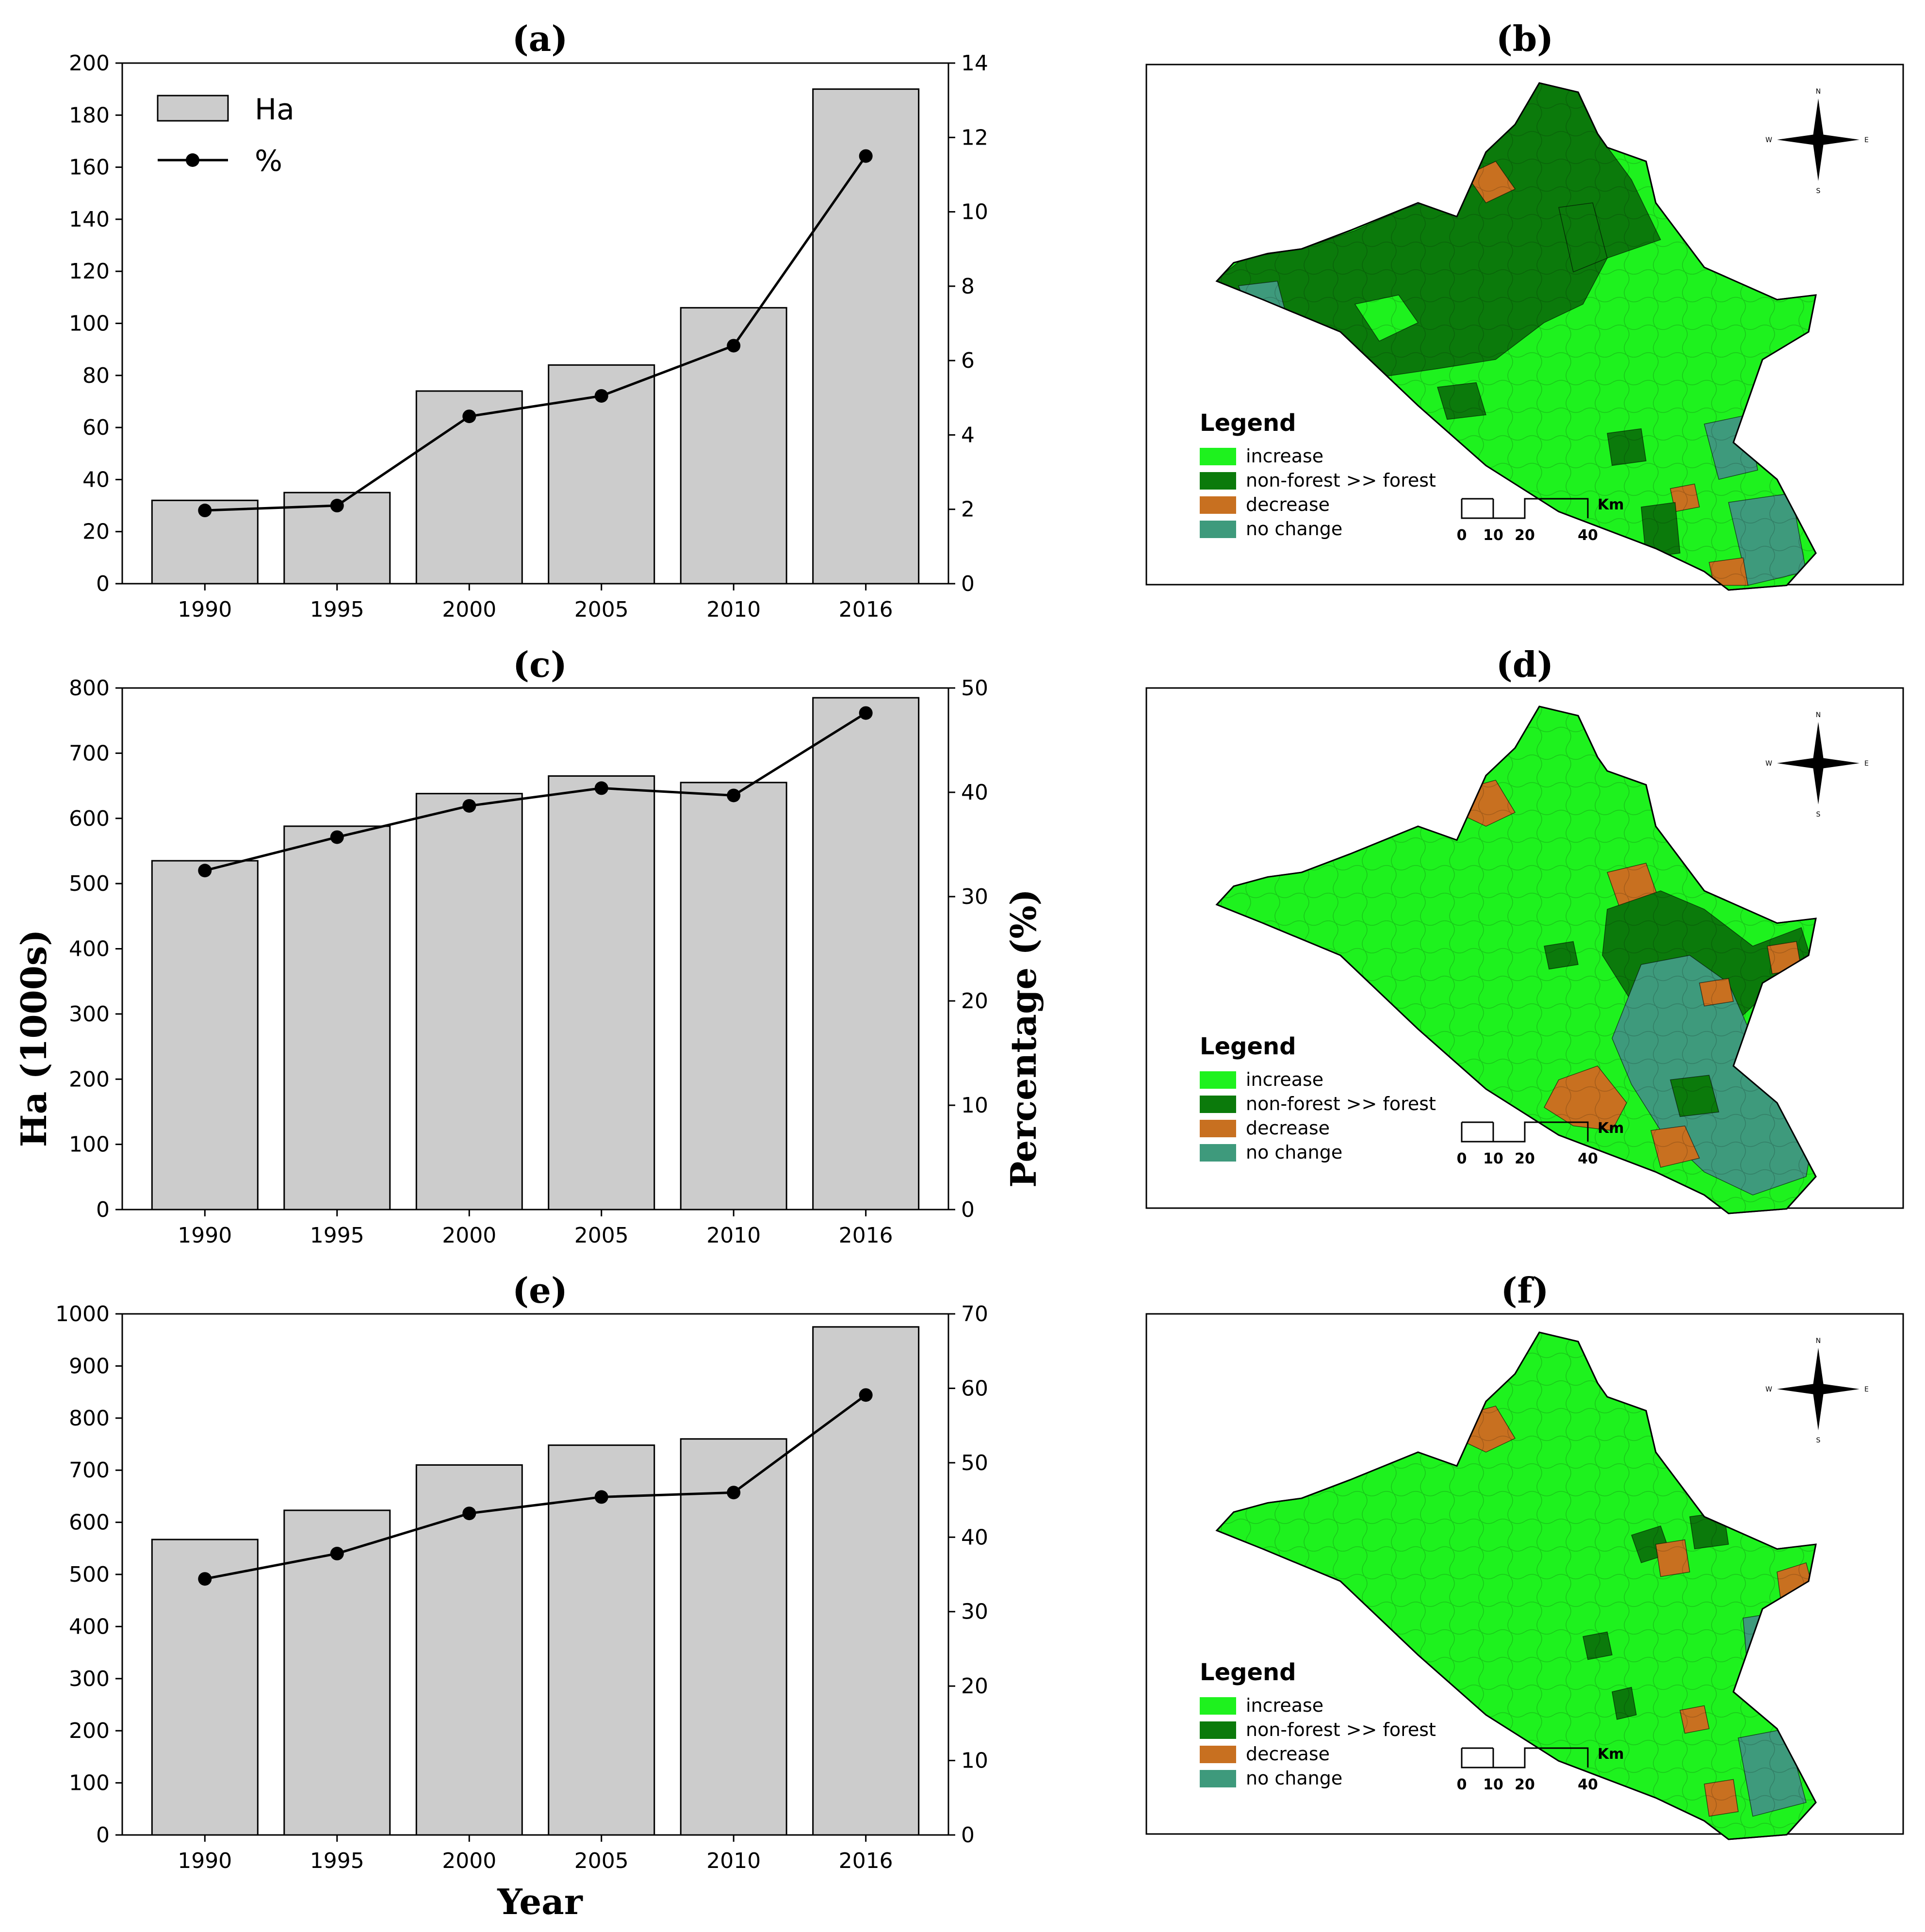 Image resolution: width=1925 pixels, height=1932 pixels. What do you see at coordinates (535, 792) in the screenshot?
I see `percent-line` at bounding box center [535, 792].